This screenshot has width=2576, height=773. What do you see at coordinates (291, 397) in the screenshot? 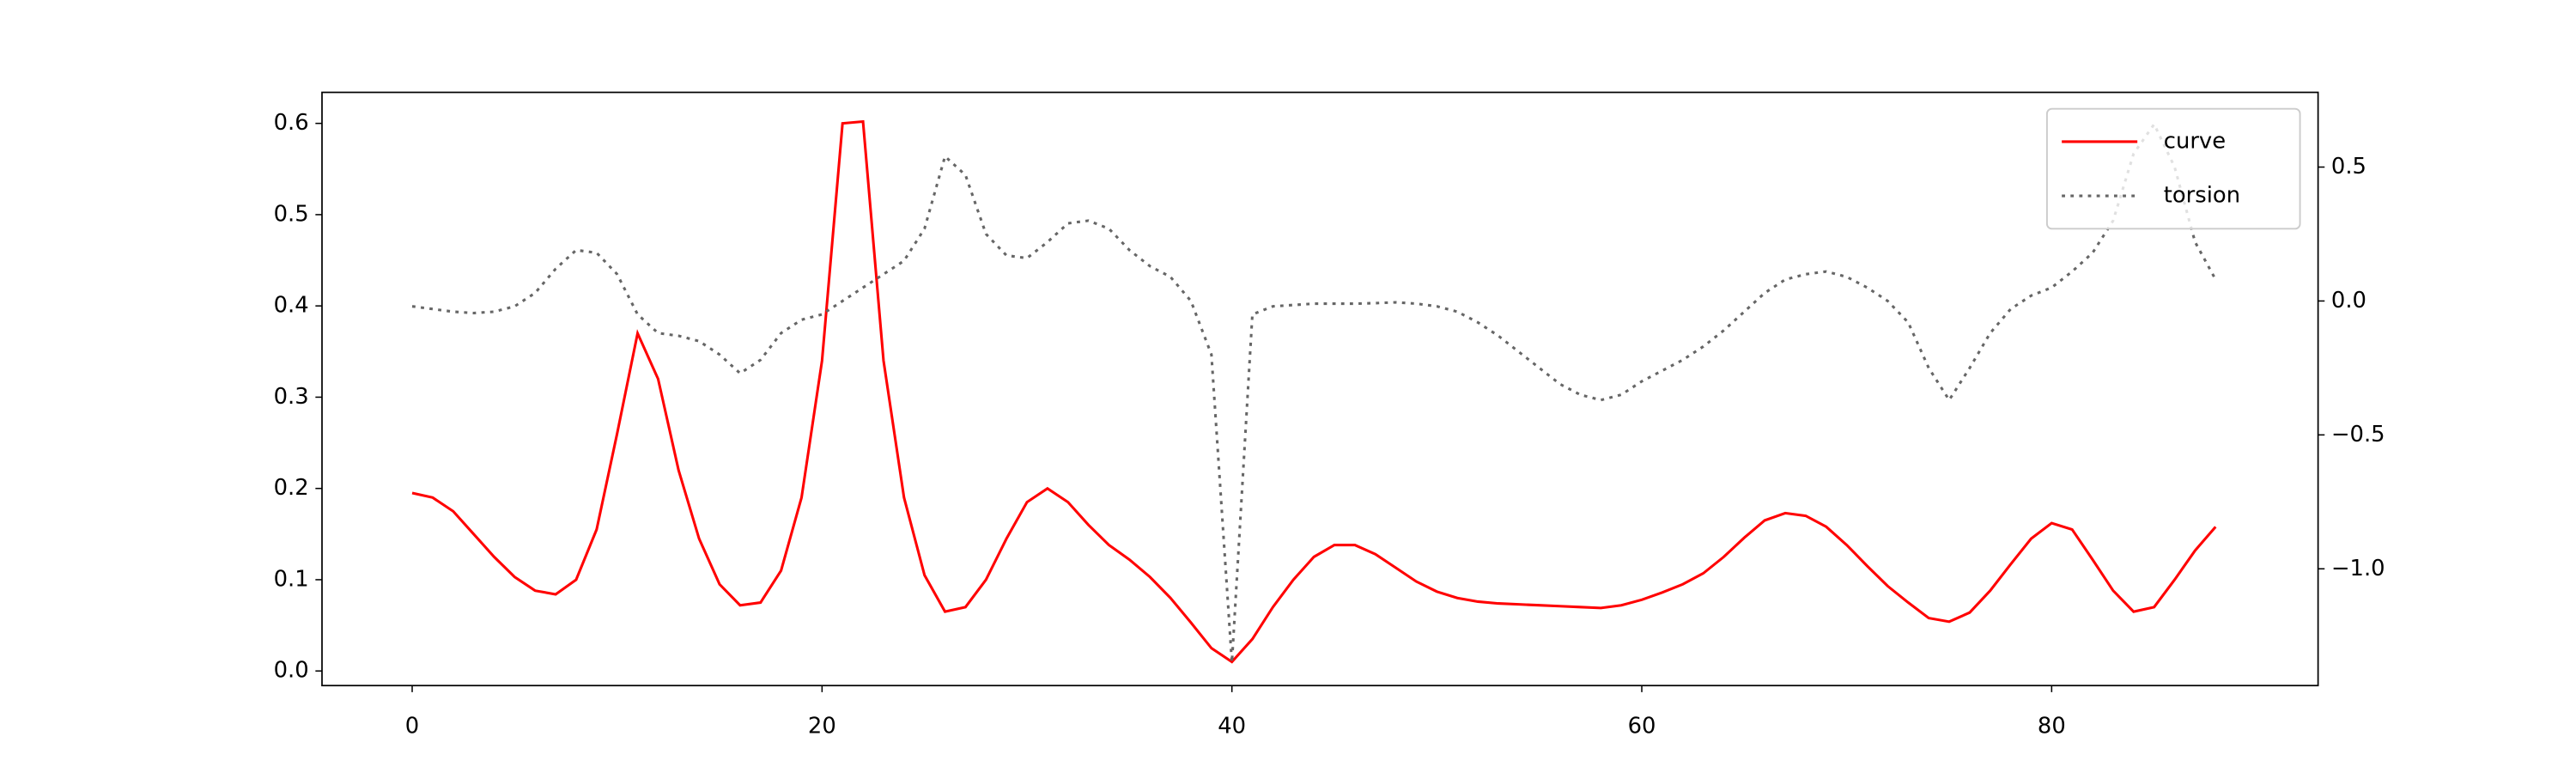
I see `y-tick-label: 0.3` at bounding box center [291, 397].